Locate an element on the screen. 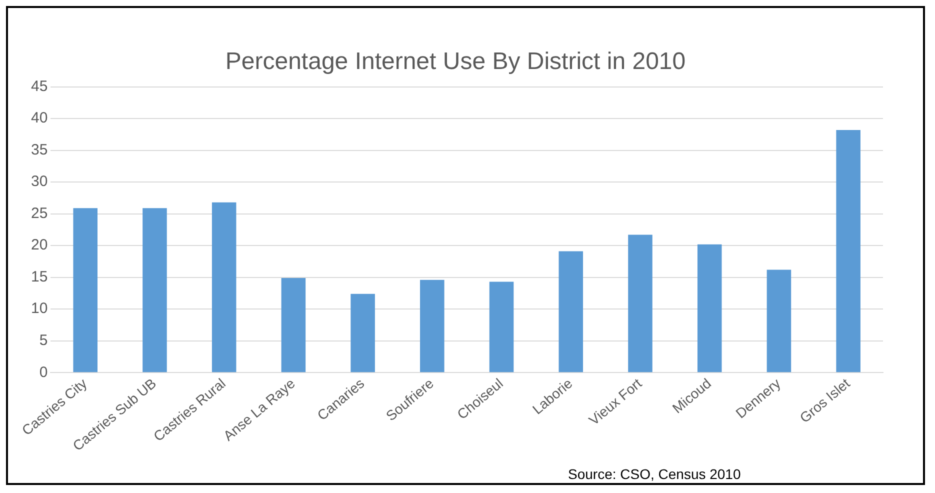 This screenshot has width=935, height=493. y-tick-label: 25 is located at coordinates (39, 213).